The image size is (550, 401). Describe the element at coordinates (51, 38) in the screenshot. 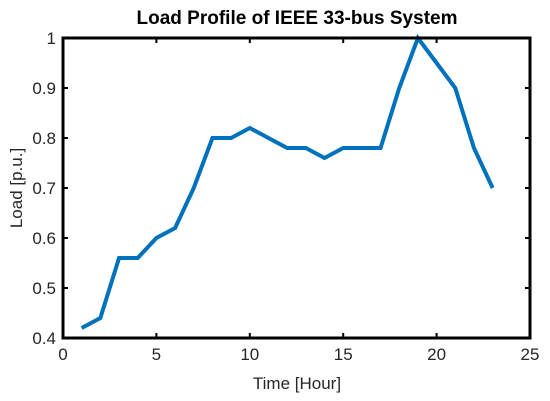

I see `y-tick-label: 1` at that location.